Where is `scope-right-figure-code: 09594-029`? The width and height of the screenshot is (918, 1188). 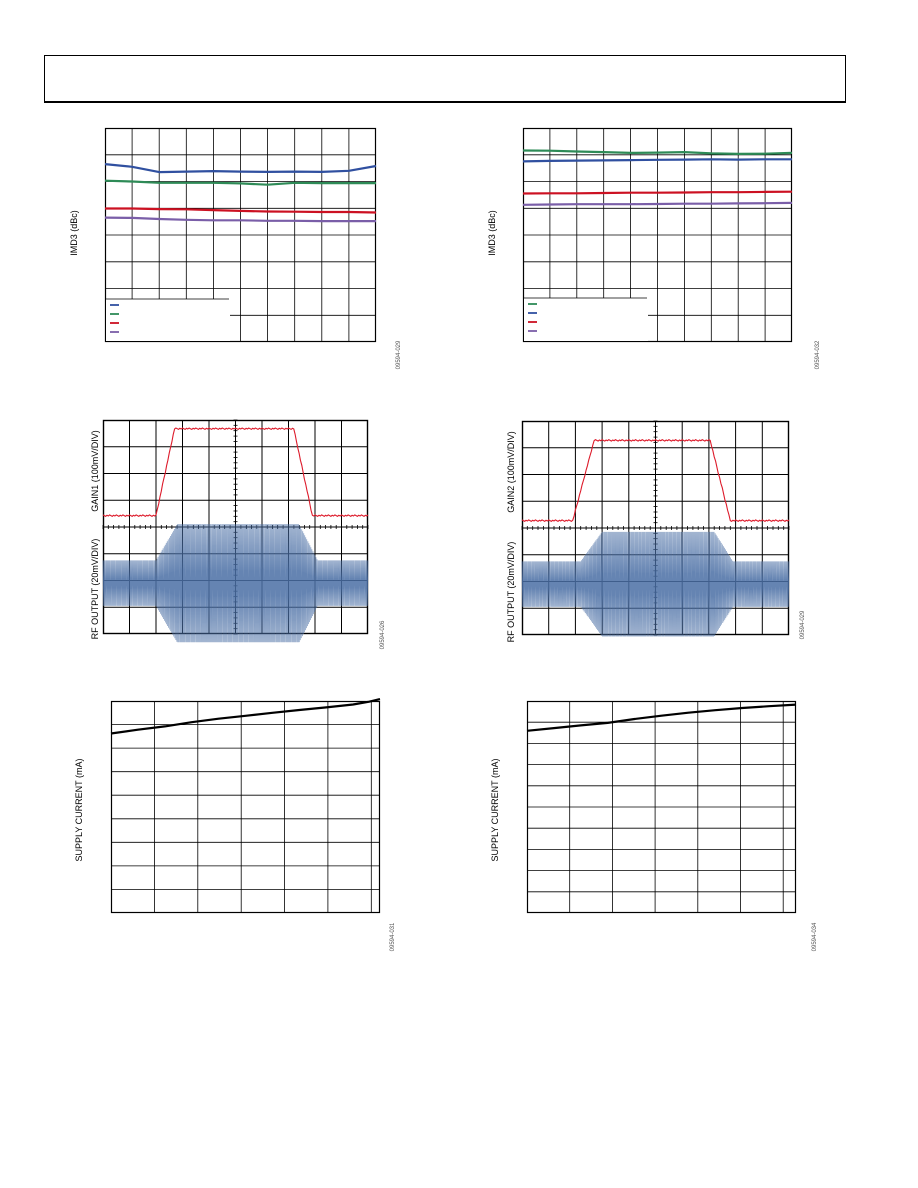
scope-right-figure-code: 09594-029 is located at coordinates (803, 625).